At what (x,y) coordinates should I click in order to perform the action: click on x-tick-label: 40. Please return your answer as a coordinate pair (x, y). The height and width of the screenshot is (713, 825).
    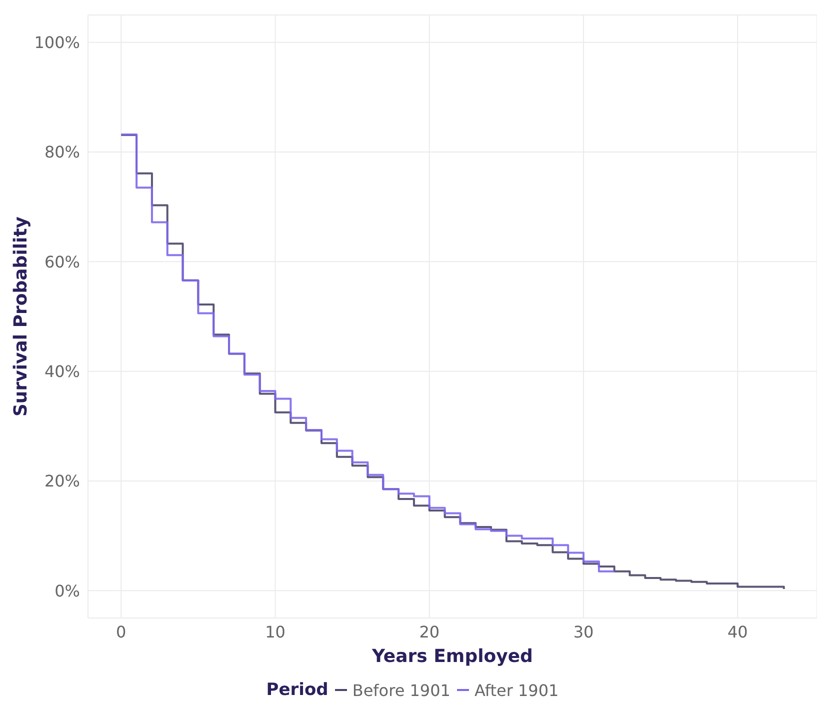
    Looking at the image, I should click on (737, 632).